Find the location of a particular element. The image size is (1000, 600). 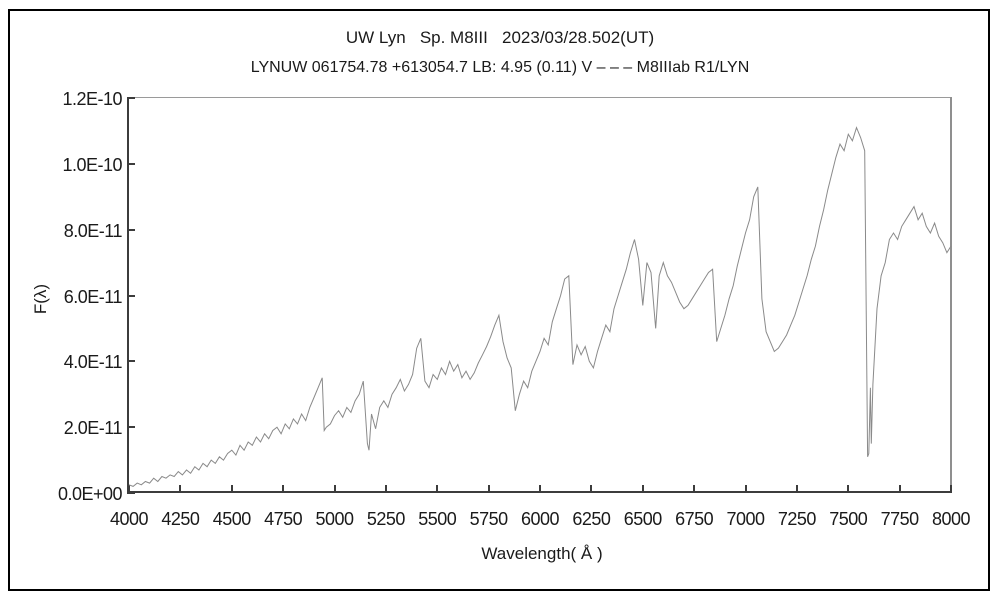

y-tick-label: 0.0E+00 is located at coordinates (90, 494).